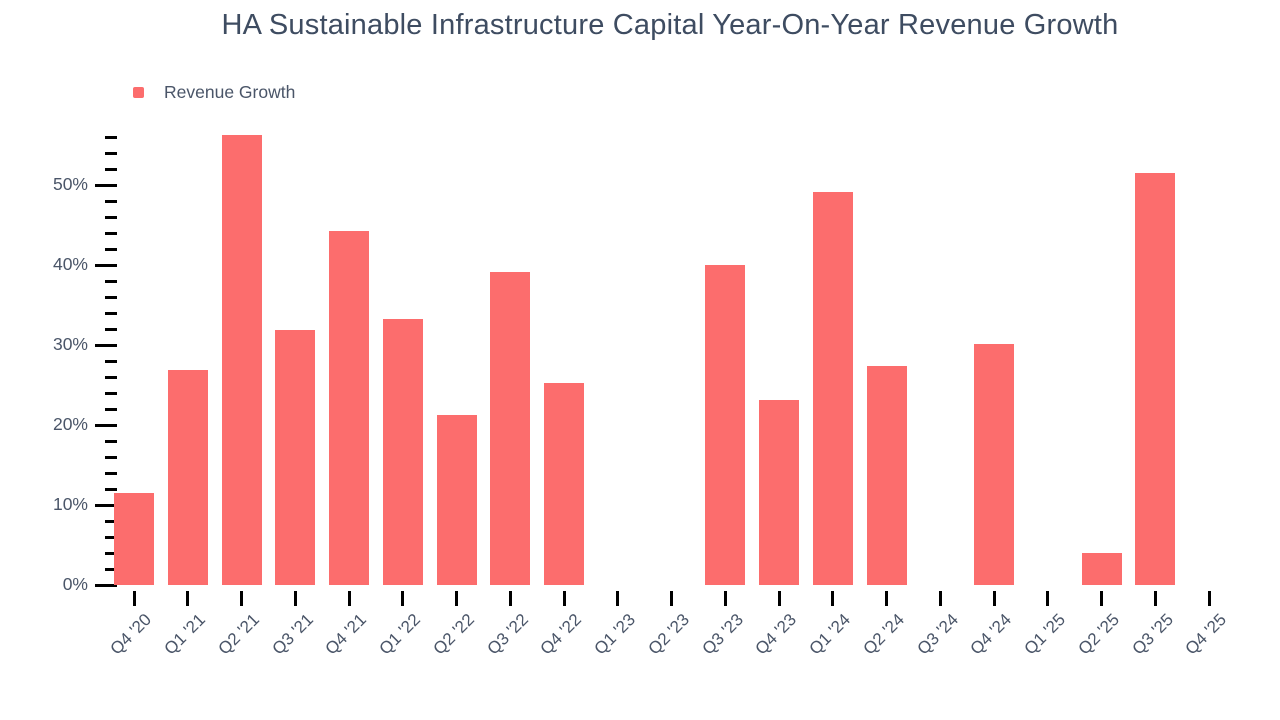 This screenshot has width=1280, height=720. I want to click on x-axis-tick-label: Q2 '22, so click(453, 634).